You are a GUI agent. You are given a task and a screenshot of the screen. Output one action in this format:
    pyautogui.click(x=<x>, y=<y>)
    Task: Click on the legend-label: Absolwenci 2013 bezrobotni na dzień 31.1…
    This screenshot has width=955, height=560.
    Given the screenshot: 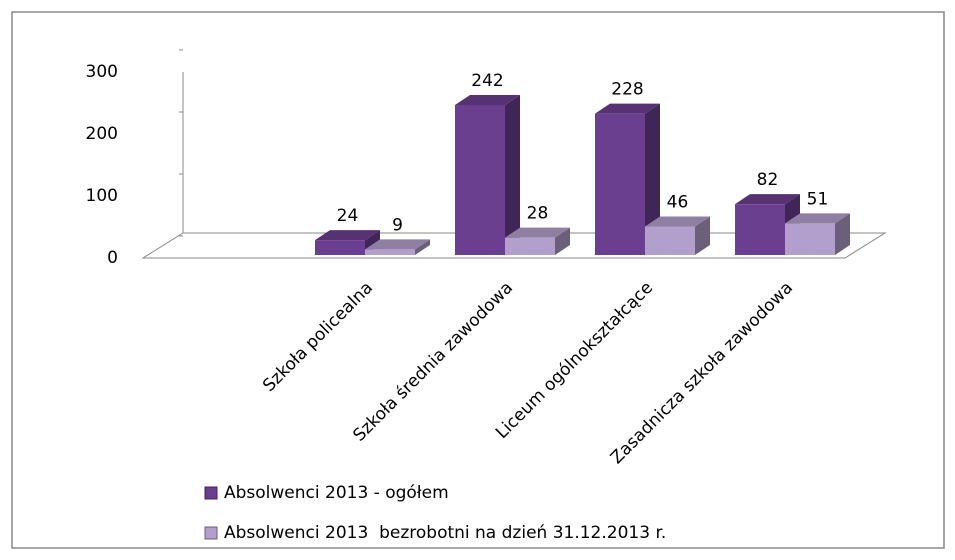 What is the action you would take?
    pyautogui.click(x=445, y=533)
    